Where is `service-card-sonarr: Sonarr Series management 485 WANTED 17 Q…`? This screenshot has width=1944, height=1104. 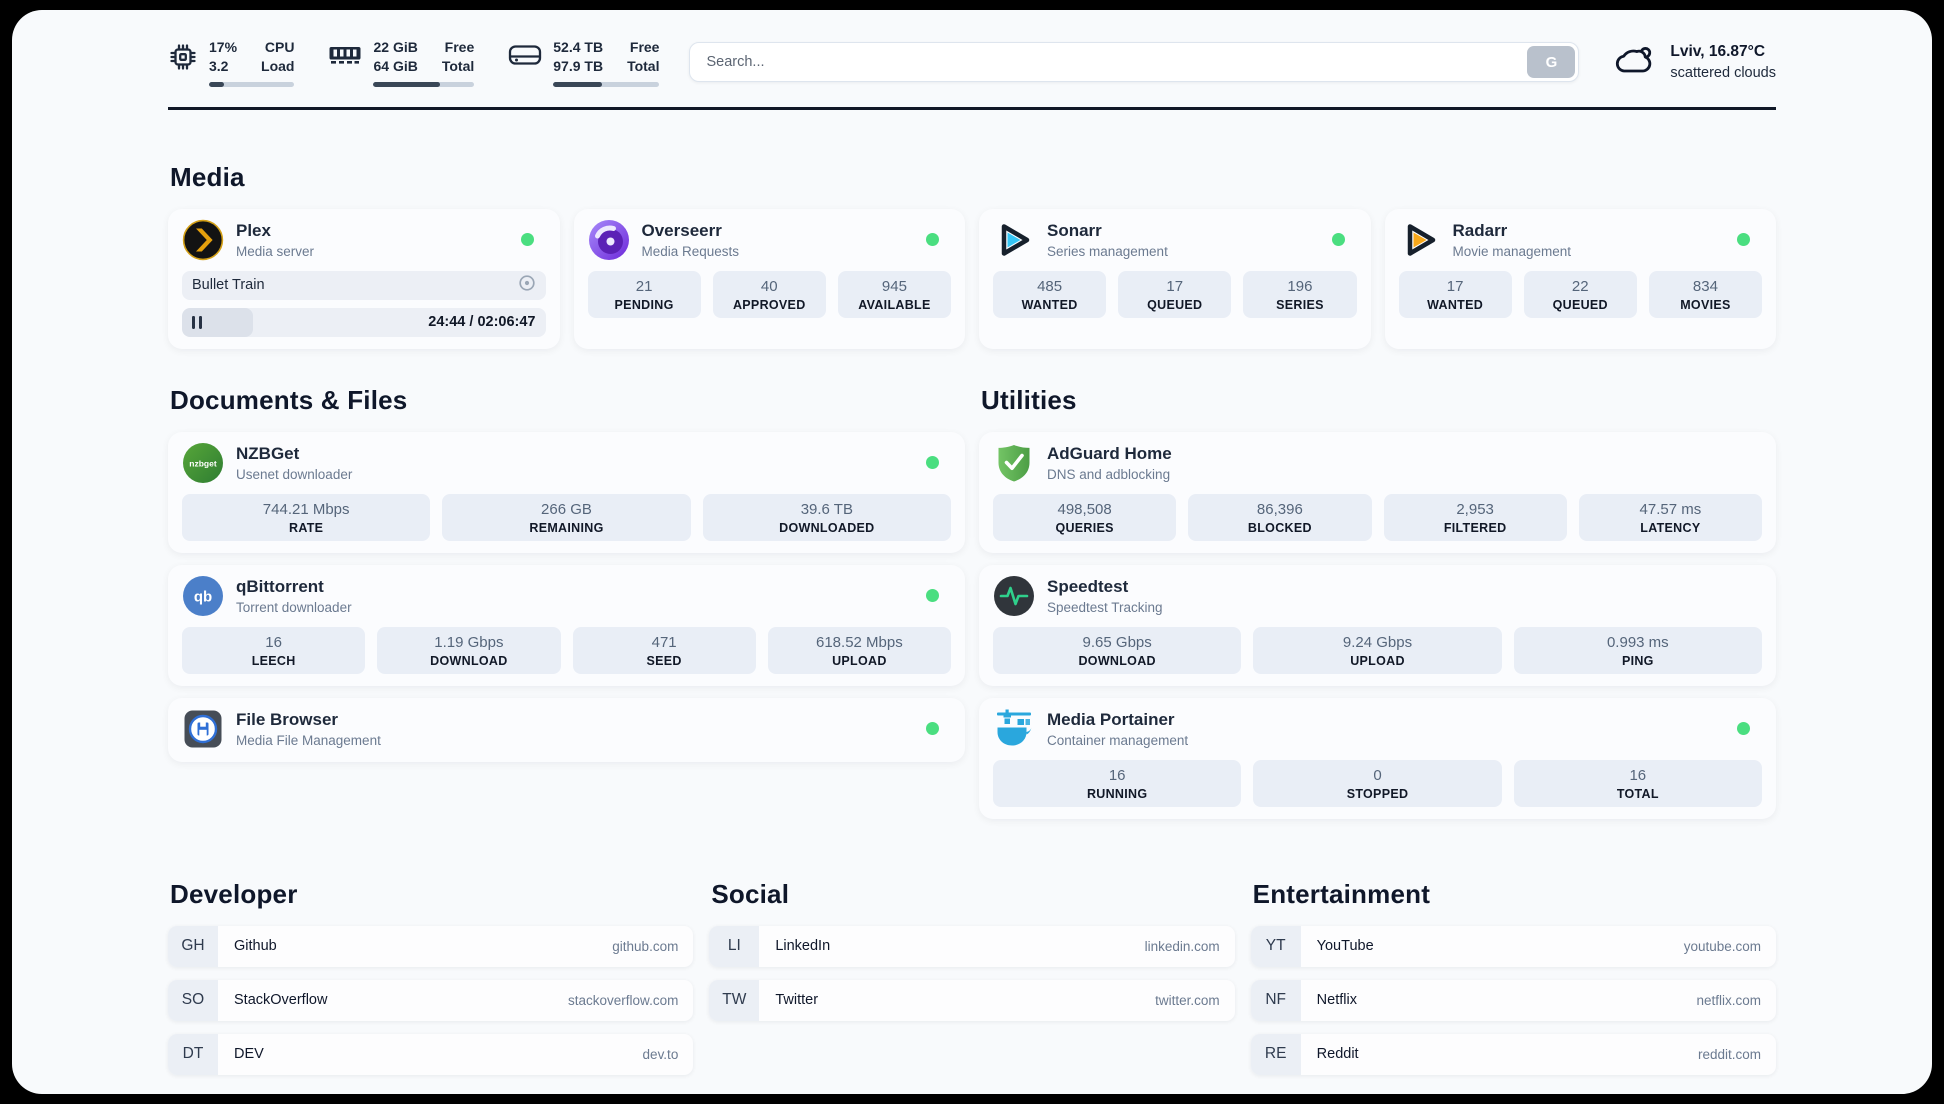 service-card-sonarr: Sonarr Series management 485 WANTED 17 Q… is located at coordinates (1175, 278).